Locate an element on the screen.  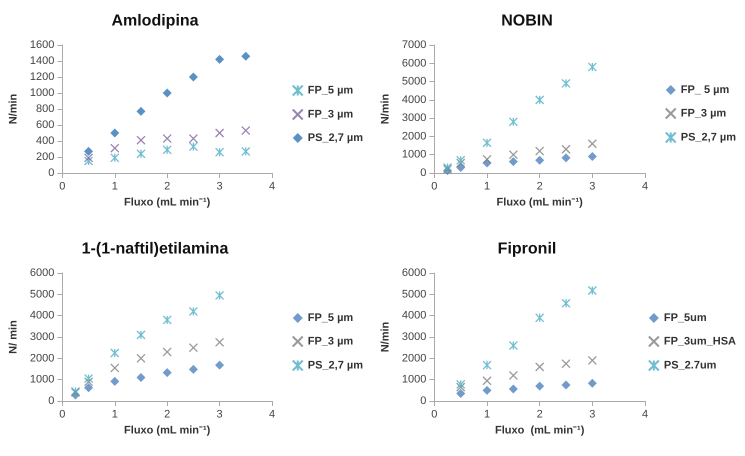
y-tick-label: 600 is located at coordinates (45, 125).